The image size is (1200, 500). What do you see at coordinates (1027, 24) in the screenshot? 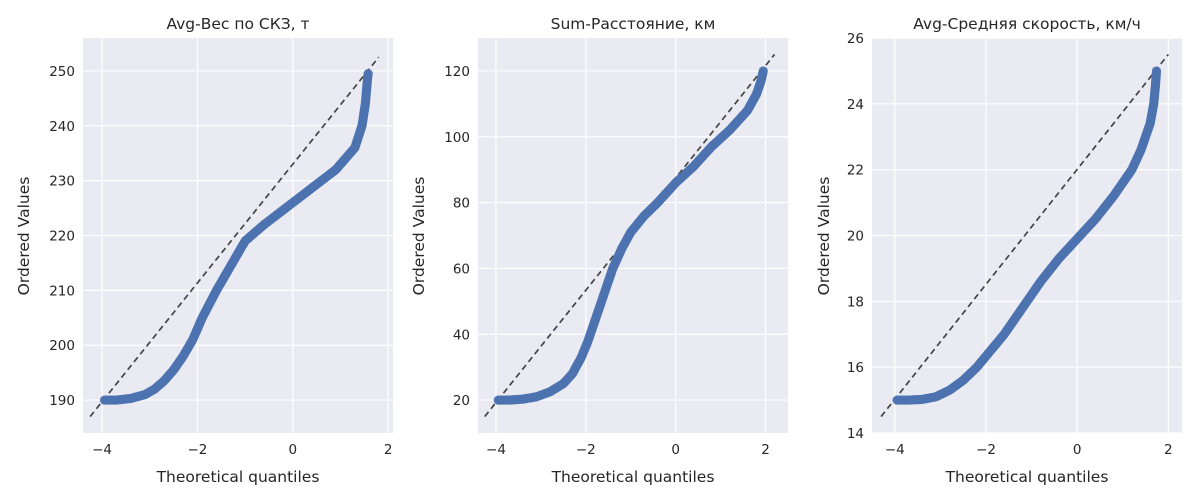
I see `chart-title-3: Avg-Средняя скорость, км/ч` at bounding box center [1027, 24].